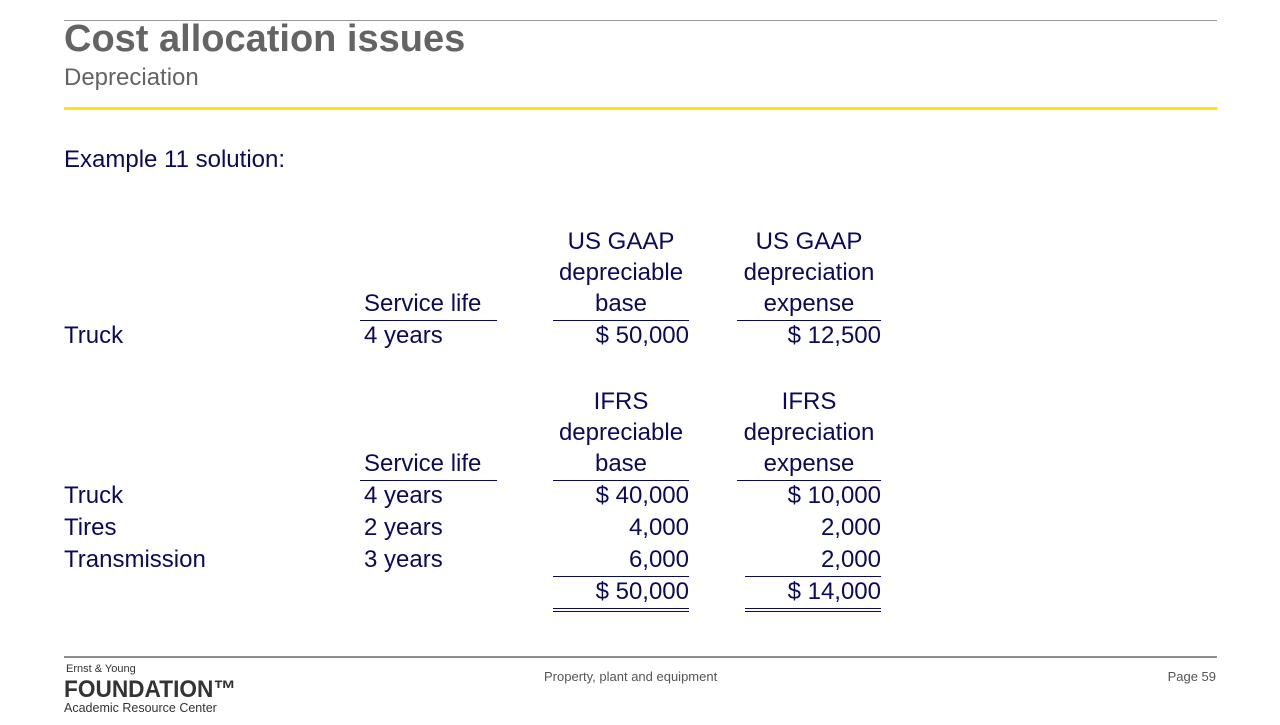 Image resolution: width=1280 pixels, height=725 pixels. I want to click on ifrs-expense-header-3: expense, so click(809, 463).